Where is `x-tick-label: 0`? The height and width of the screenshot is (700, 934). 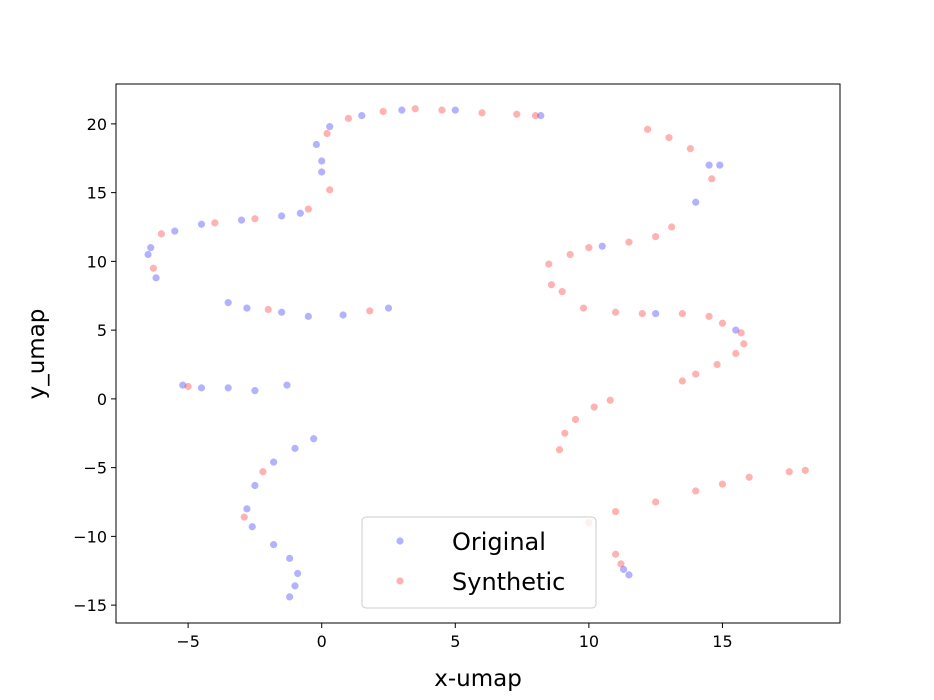 x-tick-label: 0 is located at coordinates (322, 641).